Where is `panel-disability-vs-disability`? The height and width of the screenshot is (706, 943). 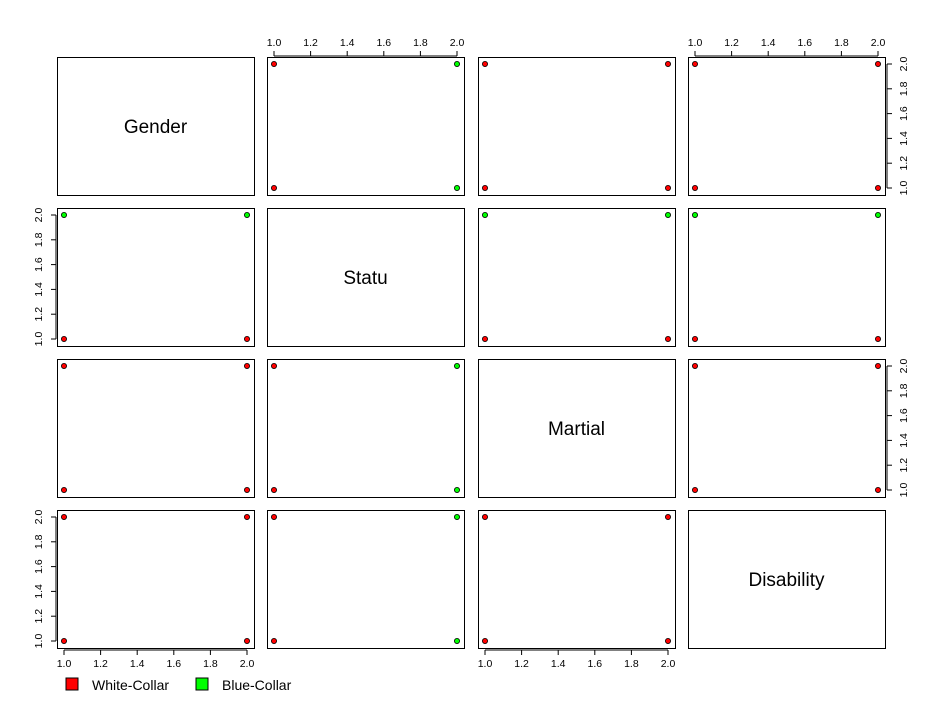
panel-disability-vs-disability is located at coordinates (787, 579).